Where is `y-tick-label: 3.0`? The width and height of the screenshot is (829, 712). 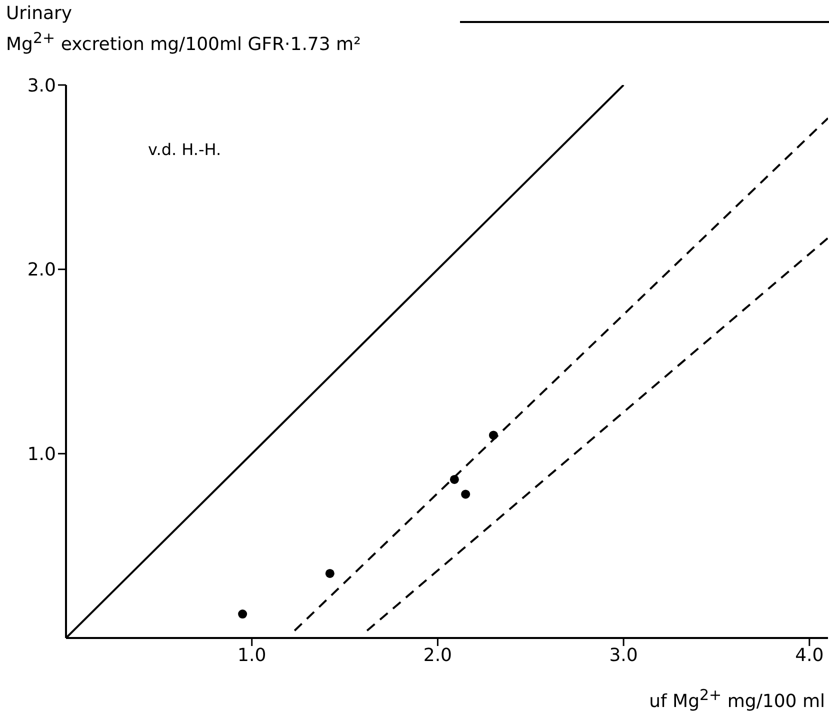 y-tick-label: 3.0 is located at coordinates (41, 85).